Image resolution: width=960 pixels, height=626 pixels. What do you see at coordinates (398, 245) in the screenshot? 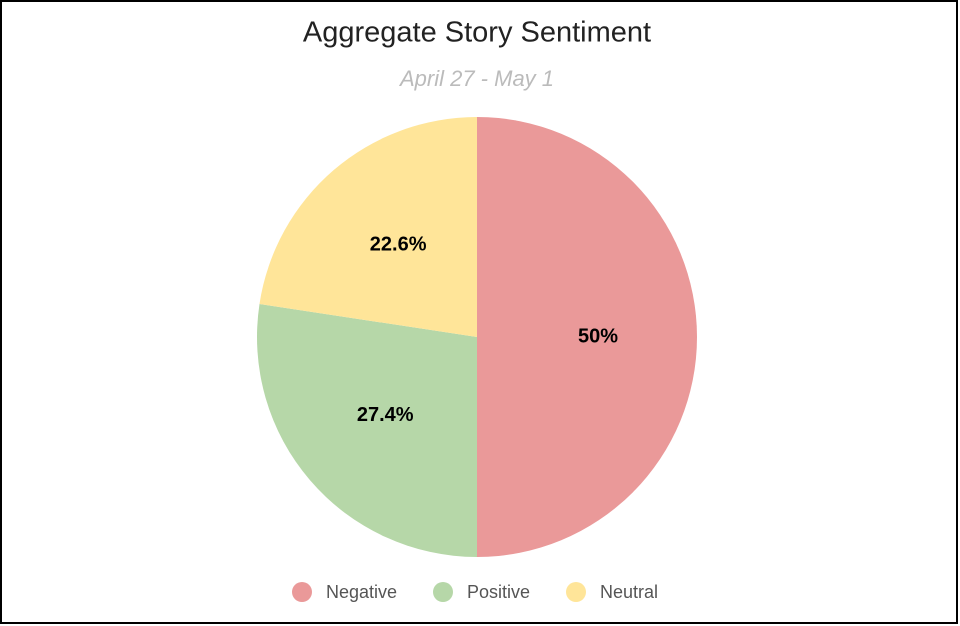
I see `data-label: 22.6%` at bounding box center [398, 245].